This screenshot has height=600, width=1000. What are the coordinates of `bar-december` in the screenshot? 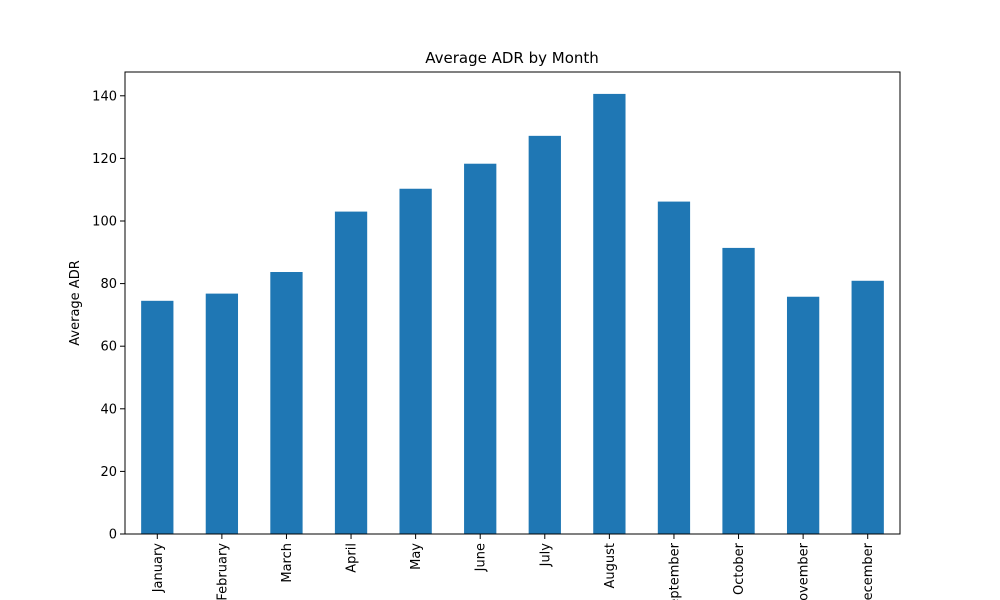 It's located at (867, 407).